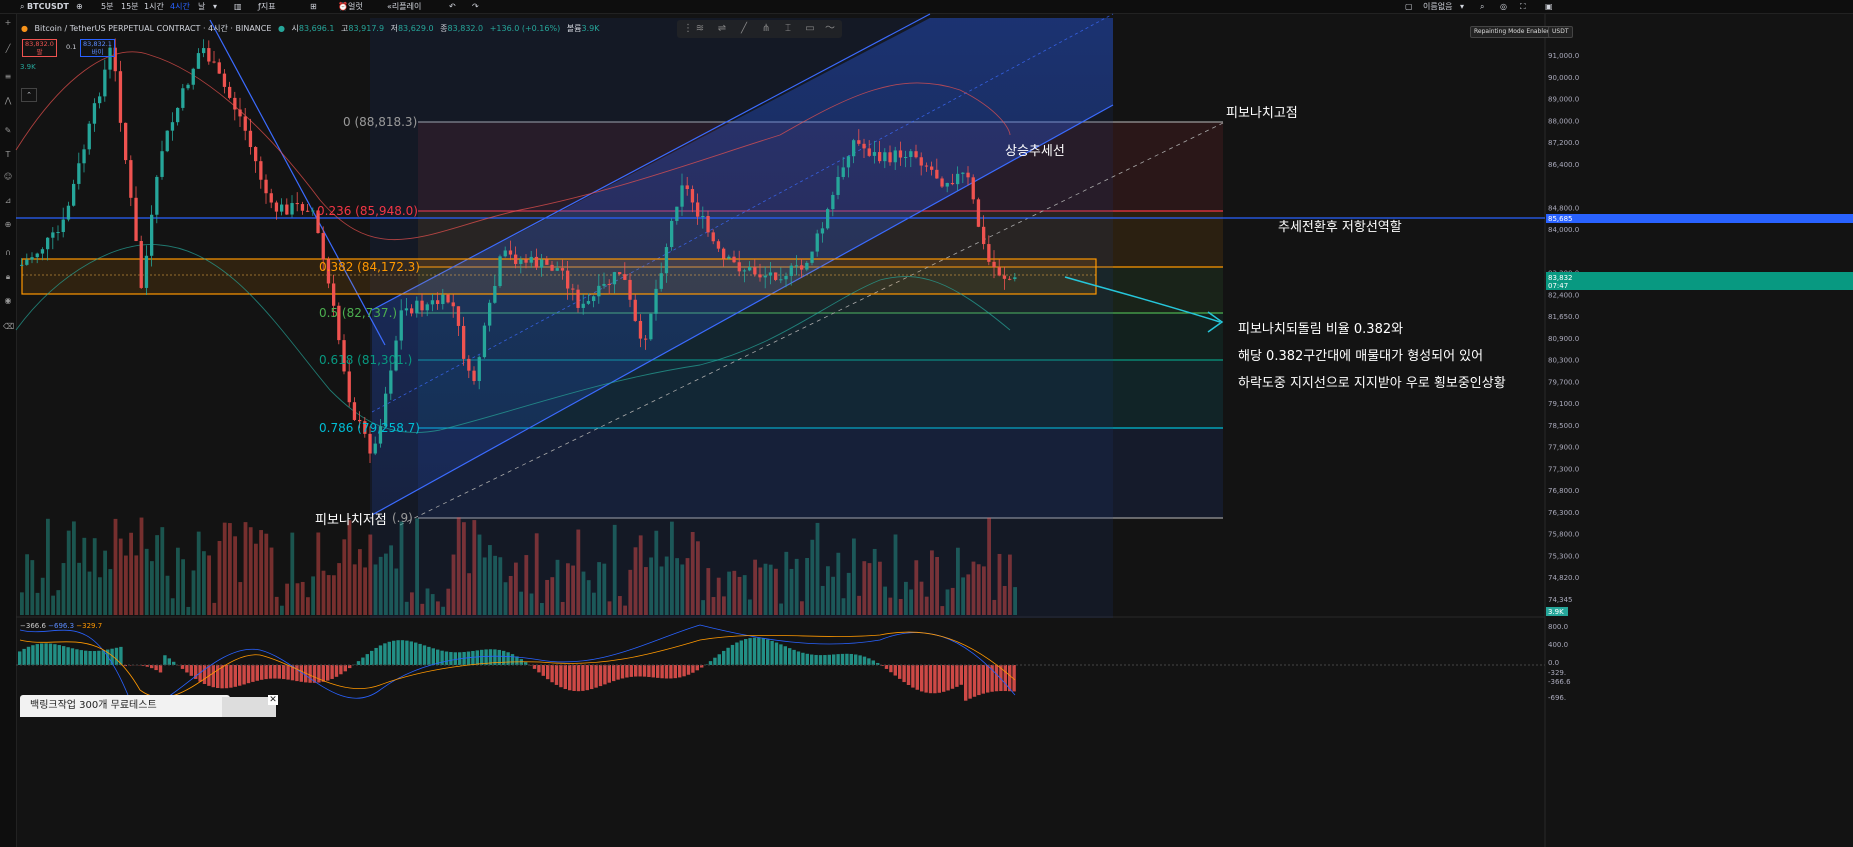 The image size is (1853, 847). I want to click on layout-icon: ▢, so click(1409, 6).